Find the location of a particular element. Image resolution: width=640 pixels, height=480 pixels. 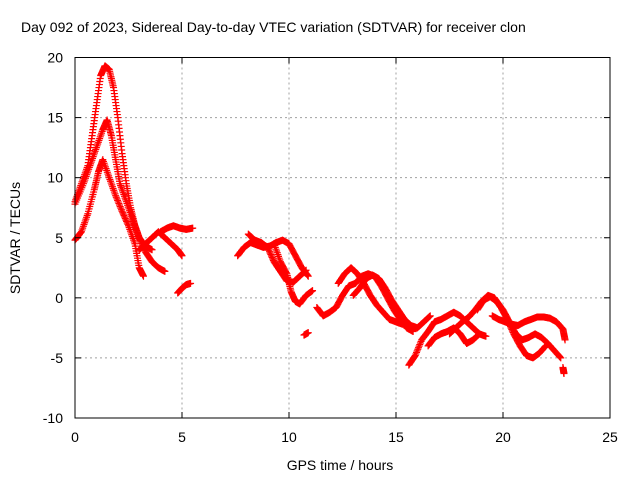

x-tick-label: 15 is located at coordinates (396, 437).